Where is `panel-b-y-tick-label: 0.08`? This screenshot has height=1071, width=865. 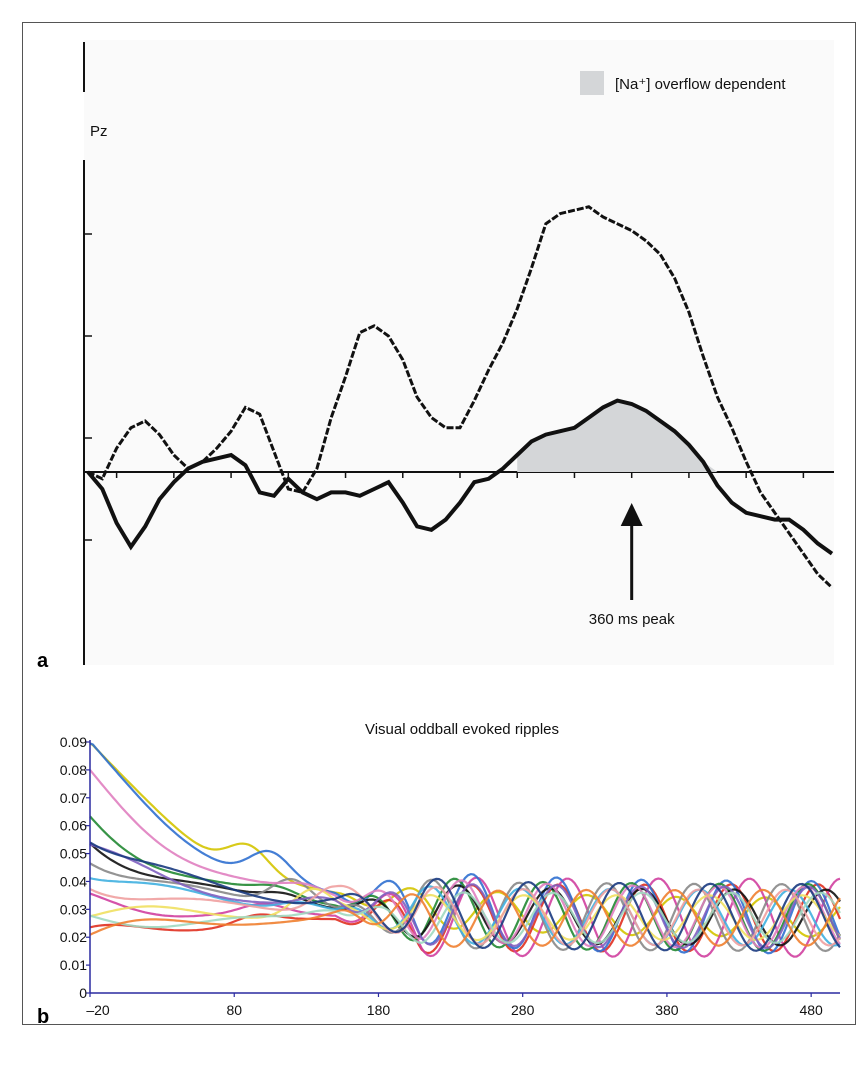
panel-b-y-tick-label: 0.08 is located at coordinates (73, 770).